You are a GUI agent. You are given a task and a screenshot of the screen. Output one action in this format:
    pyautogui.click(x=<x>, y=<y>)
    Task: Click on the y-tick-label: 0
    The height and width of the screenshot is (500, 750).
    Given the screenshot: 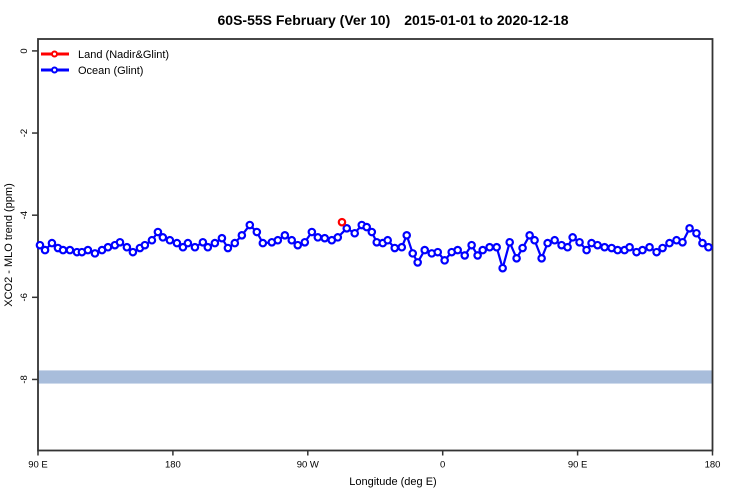 What is the action you would take?
    pyautogui.click(x=24, y=50)
    